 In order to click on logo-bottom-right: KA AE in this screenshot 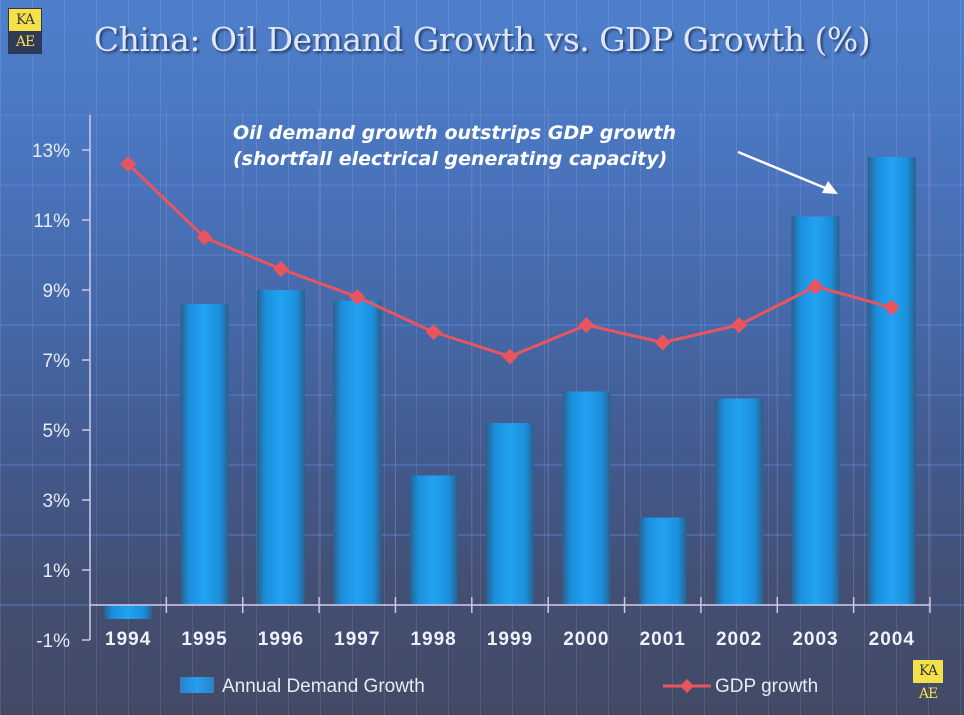, I will do `click(928, 683)`.